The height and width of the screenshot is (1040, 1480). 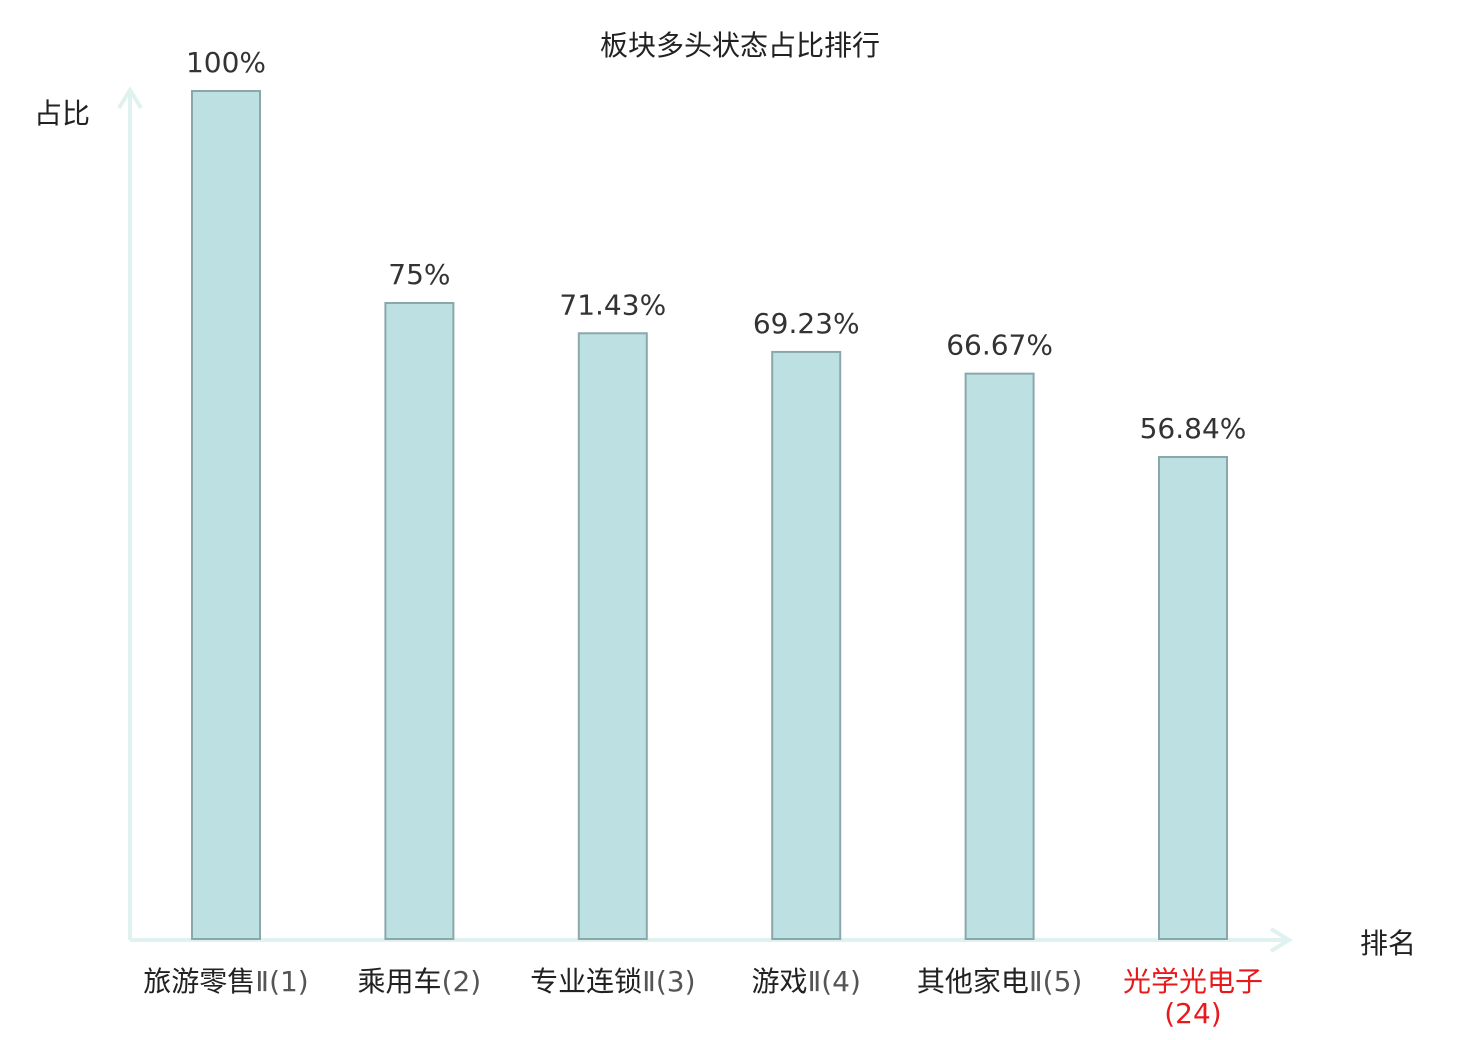 I want to click on category-label-2: 乘用车(2), so click(x=419, y=982).